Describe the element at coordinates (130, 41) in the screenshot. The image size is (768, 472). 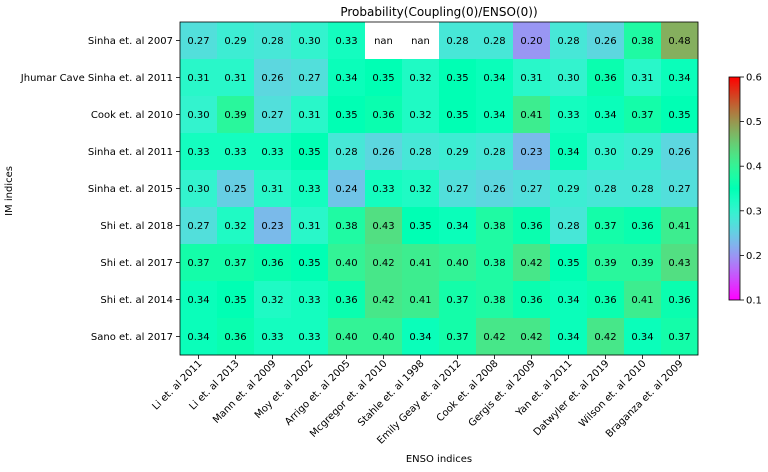
I see `y-tick-label: Sinha et. al 2007` at that location.